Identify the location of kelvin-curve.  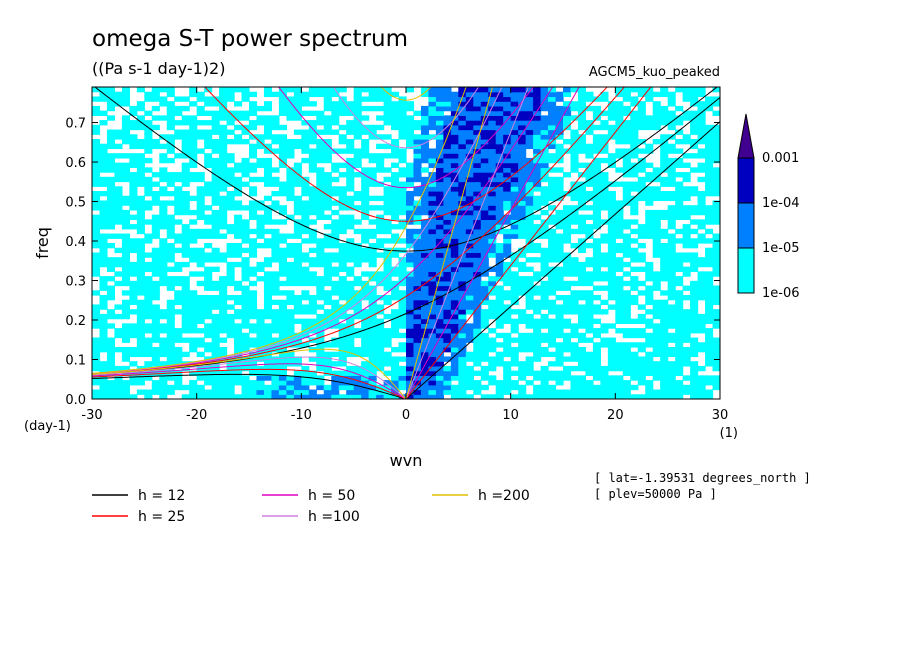
(467, 243).